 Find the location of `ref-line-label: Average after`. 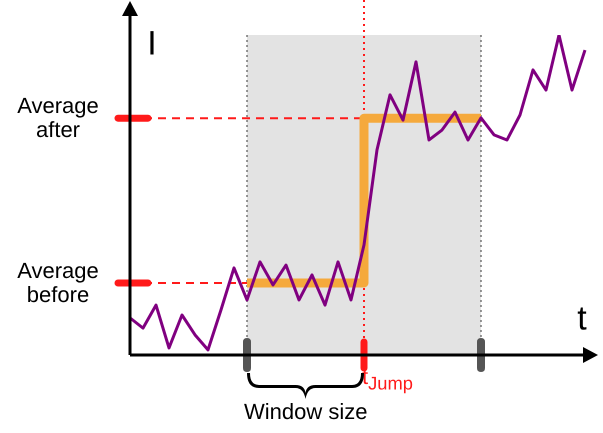

ref-line-label: Average after is located at coordinates (58, 117).